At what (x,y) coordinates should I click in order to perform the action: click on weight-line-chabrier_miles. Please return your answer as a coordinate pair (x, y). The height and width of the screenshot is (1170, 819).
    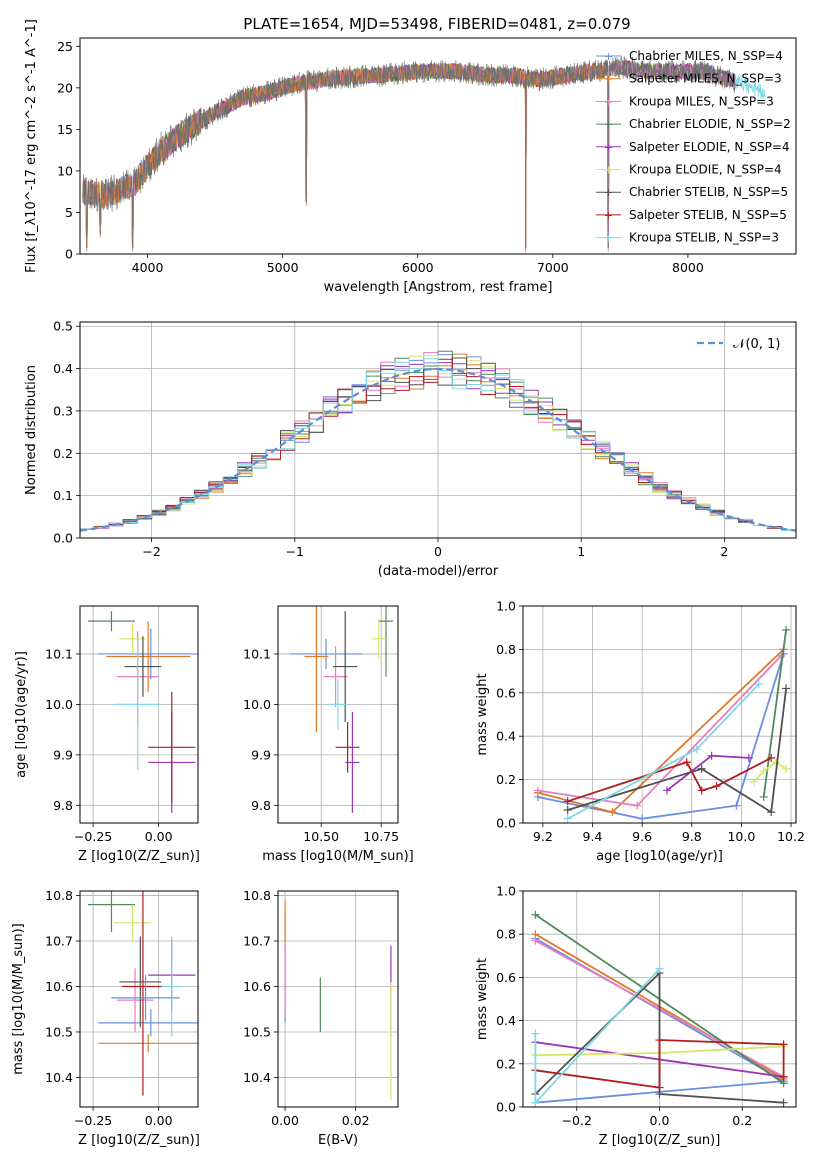
    Looking at the image, I should click on (661, 736).